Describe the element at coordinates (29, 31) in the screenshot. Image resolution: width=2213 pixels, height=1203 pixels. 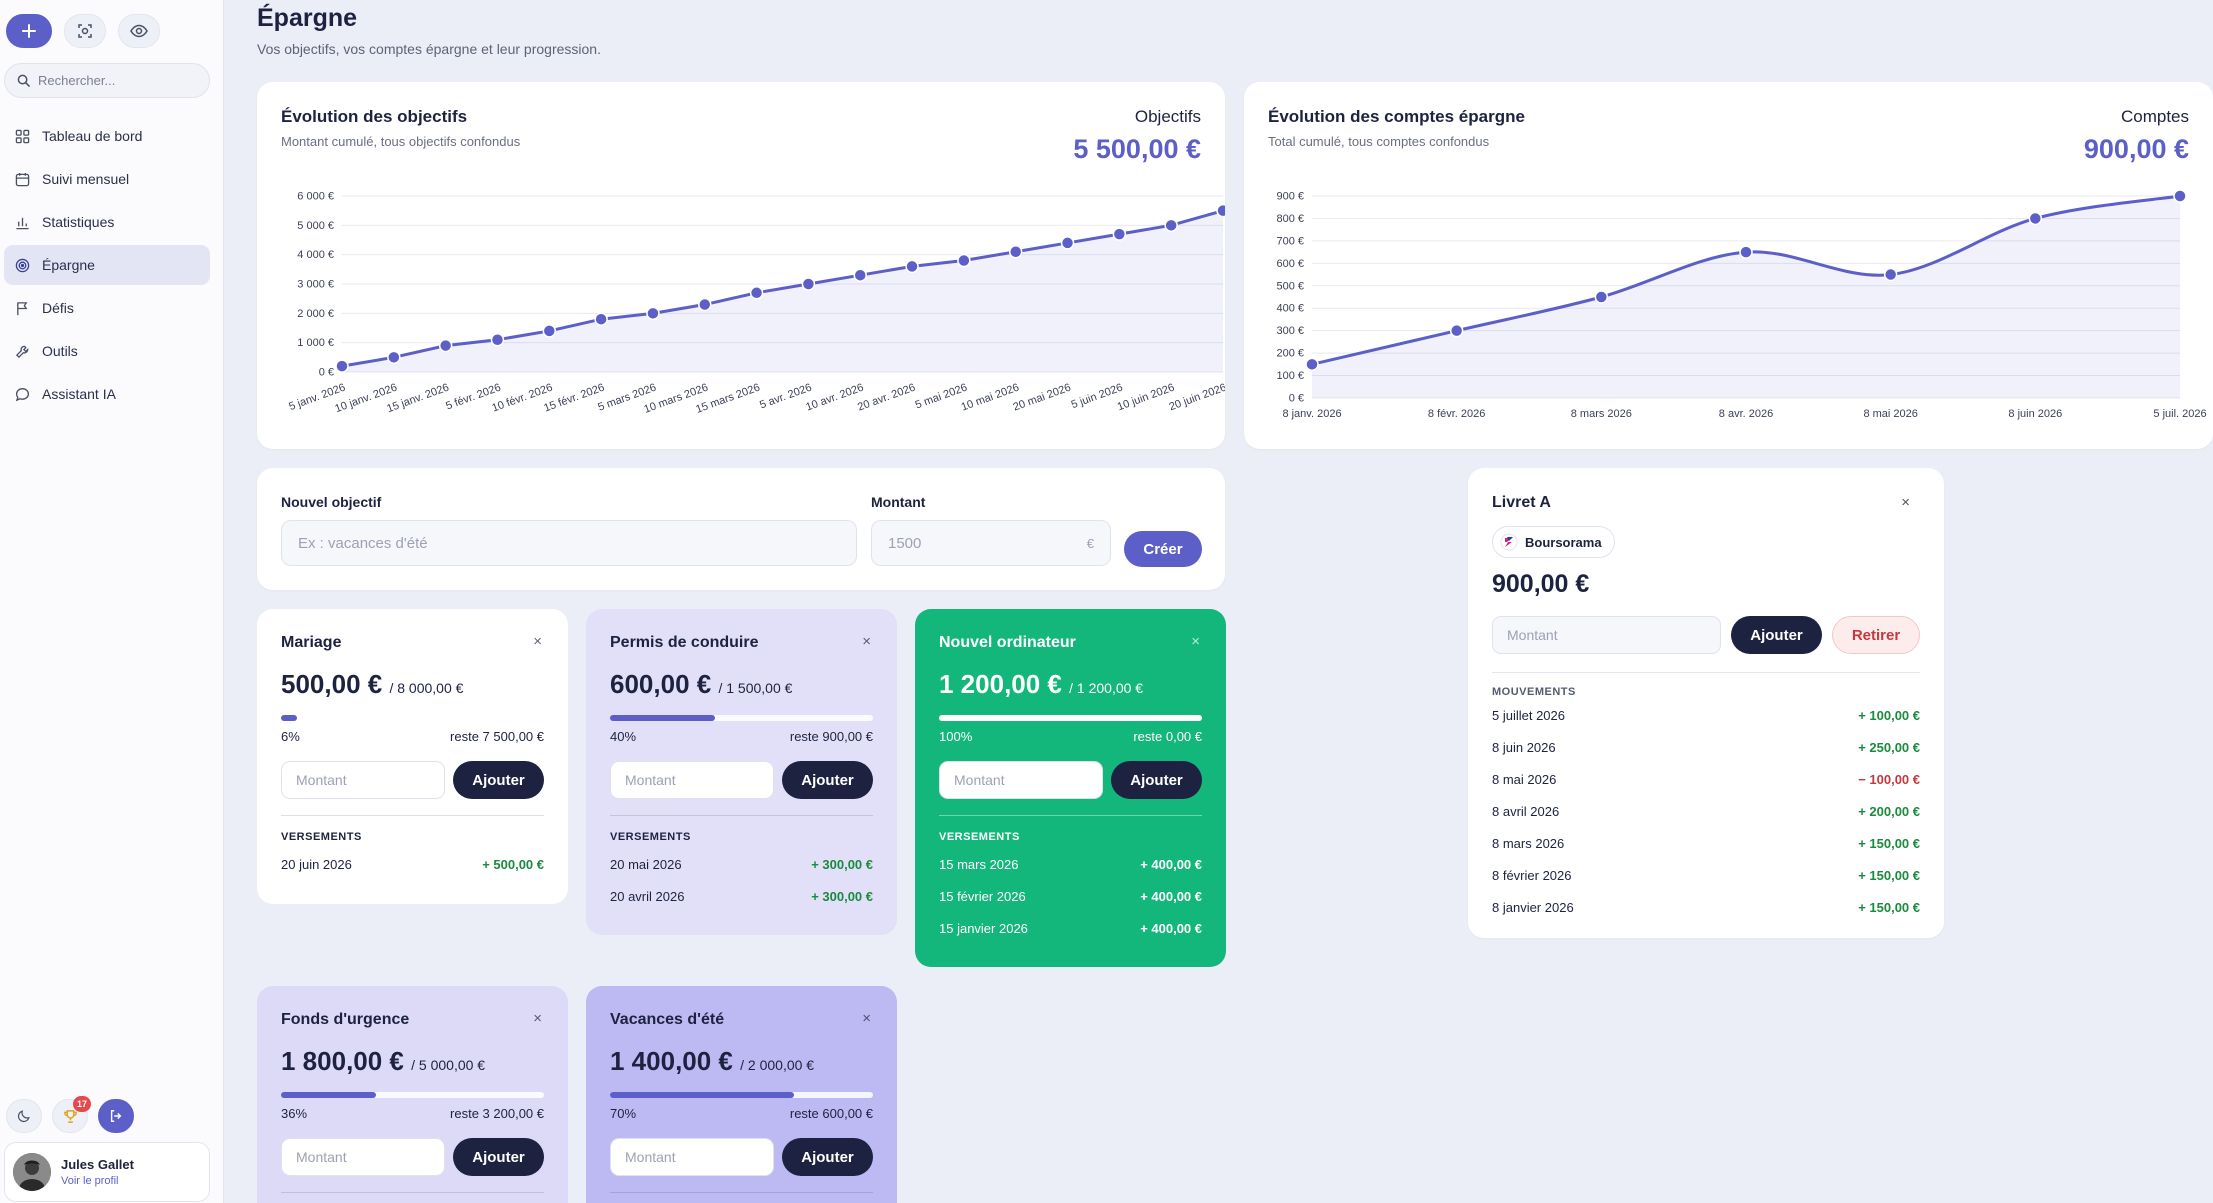
I see `add-button` at that location.